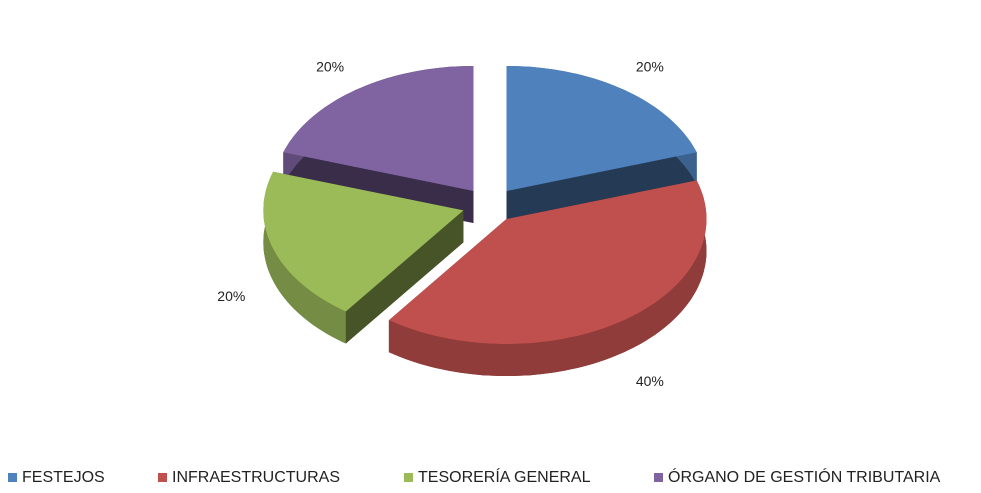  What do you see at coordinates (63, 477) in the screenshot?
I see `legend-label: FESTEJOS` at bounding box center [63, 477].